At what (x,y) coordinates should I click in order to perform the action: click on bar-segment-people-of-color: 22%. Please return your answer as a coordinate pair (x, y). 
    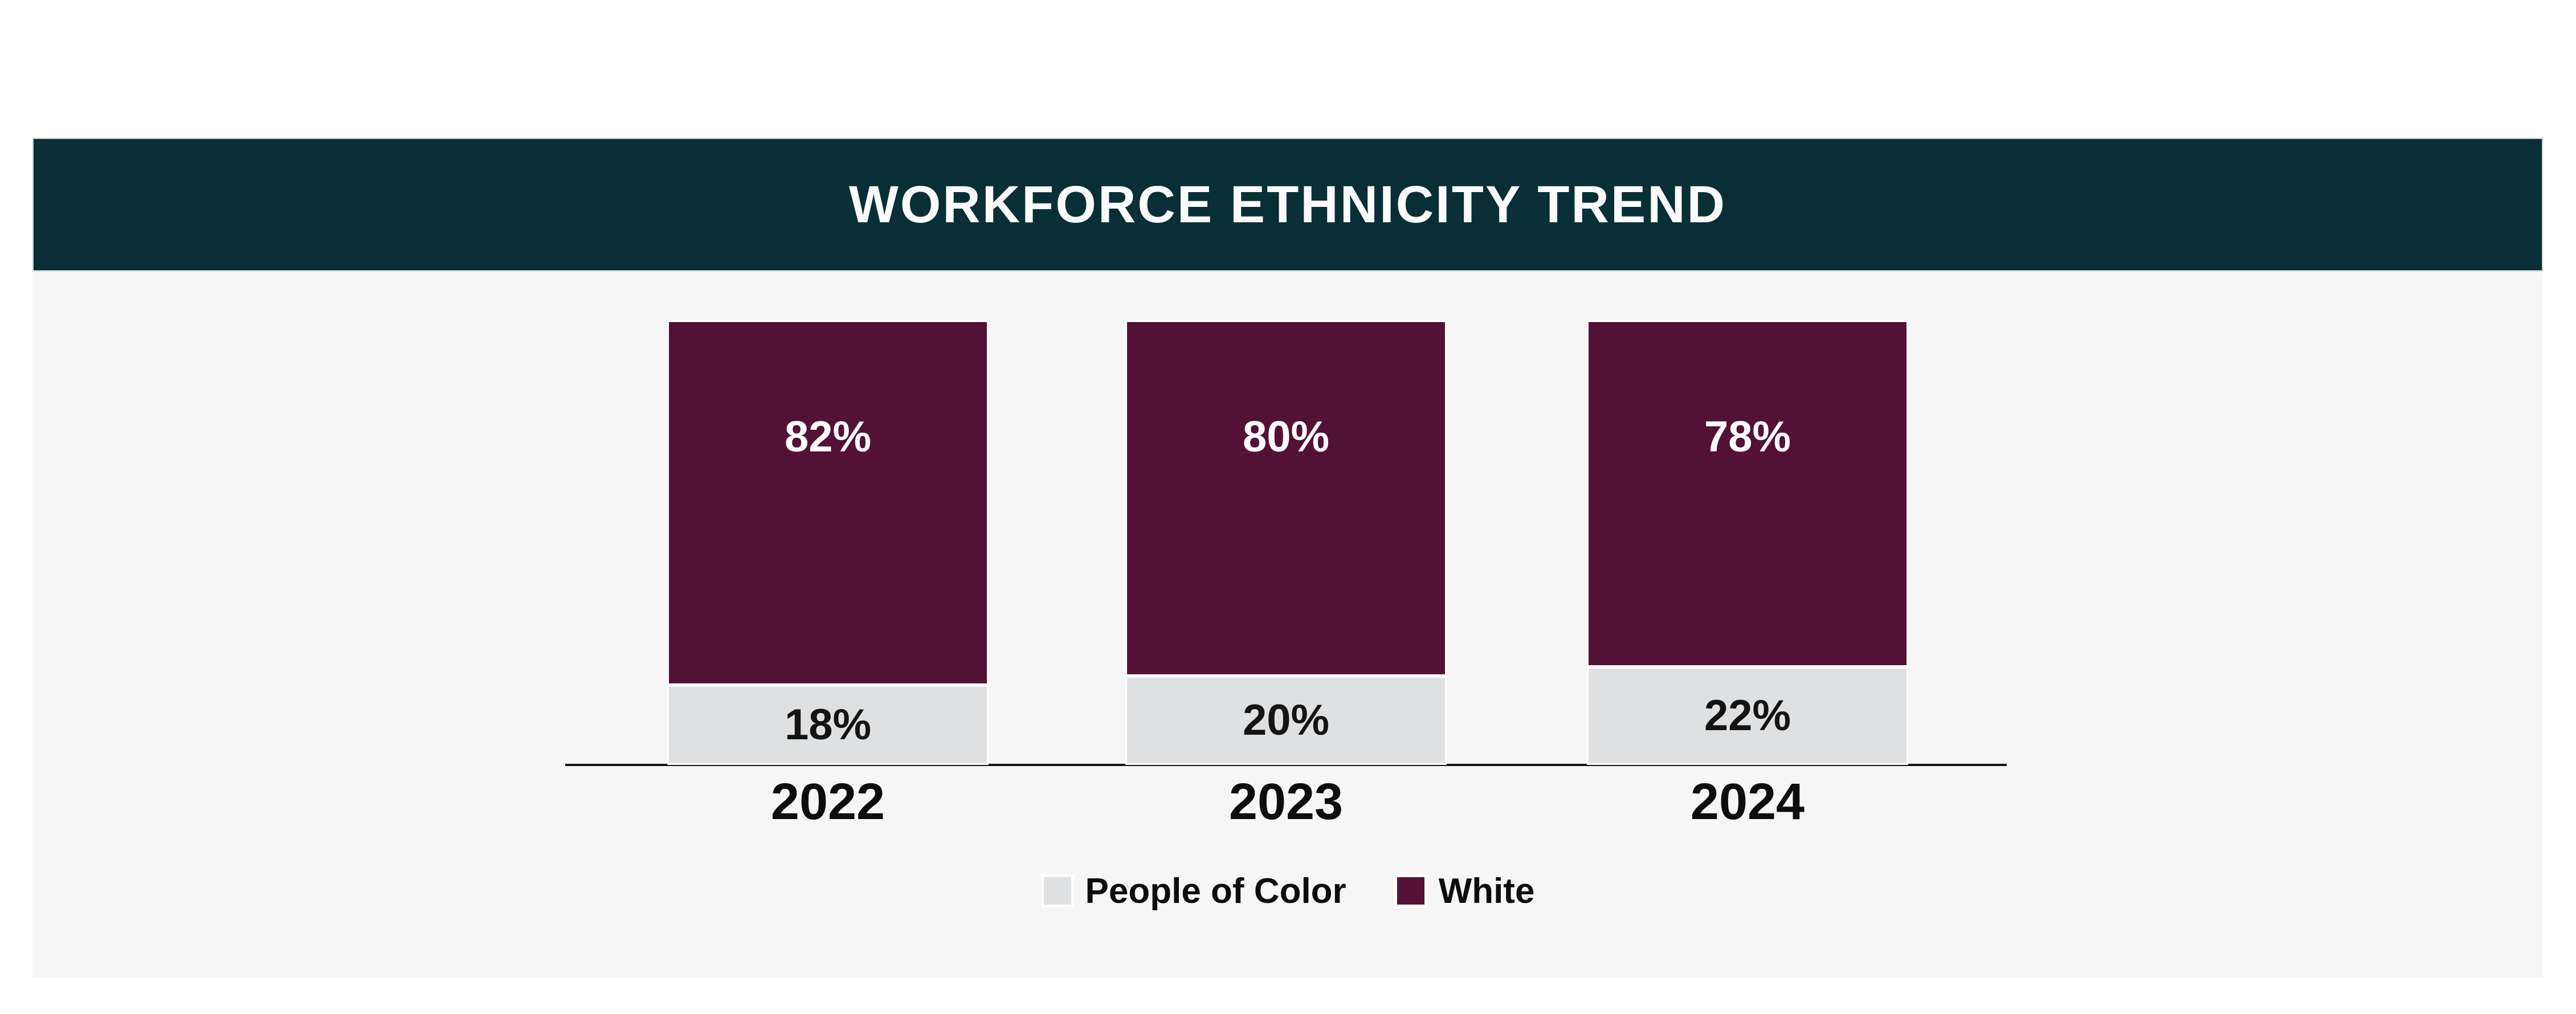
    Looking at the image, I should click on (1748, 716).